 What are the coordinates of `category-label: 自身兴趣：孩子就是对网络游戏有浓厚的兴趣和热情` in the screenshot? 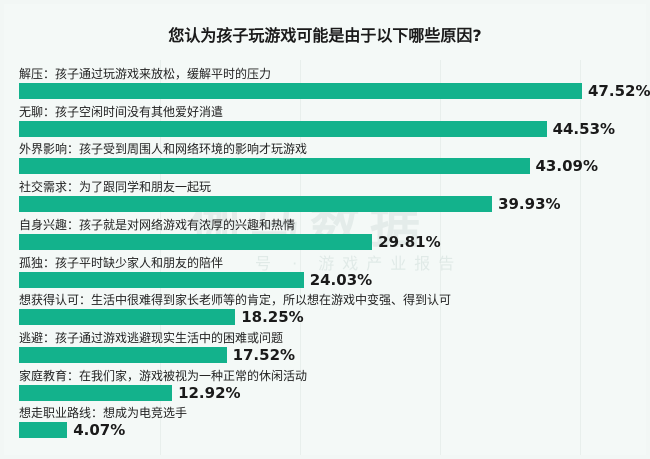 It's located at (157, 224).